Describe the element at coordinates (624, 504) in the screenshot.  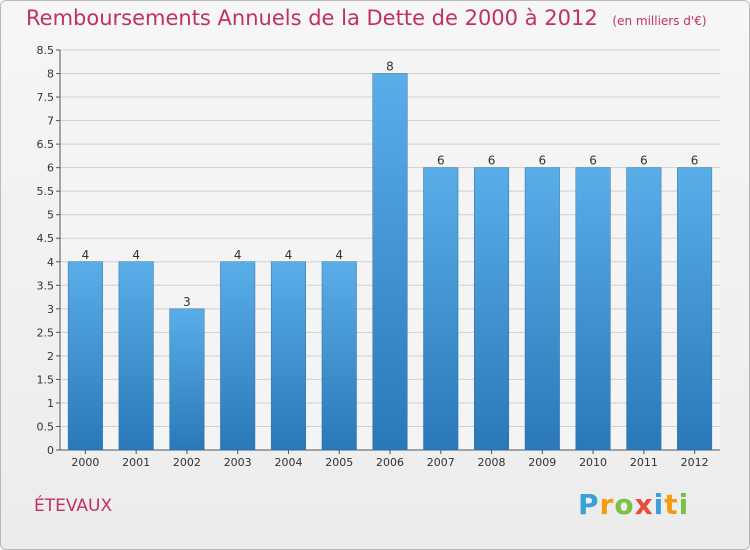
I see `logo-letter: o` at that location.